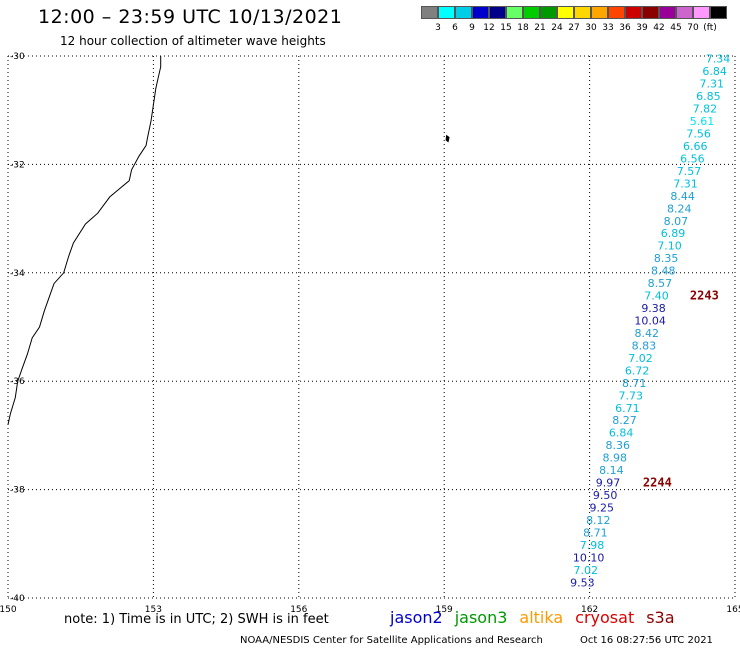 This screenshot has height=650, width=740. What do you see at coordinates (447, 138) in the screenshot?
I see `island-shape` at bounding box center [447, 138].